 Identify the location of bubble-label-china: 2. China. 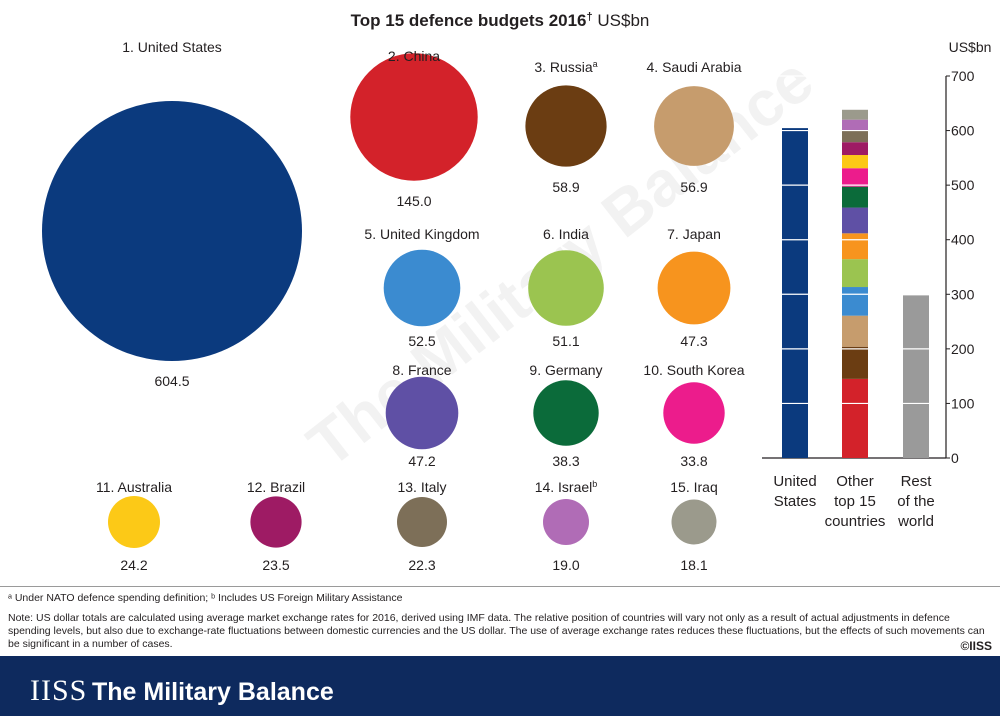
(414, 56).